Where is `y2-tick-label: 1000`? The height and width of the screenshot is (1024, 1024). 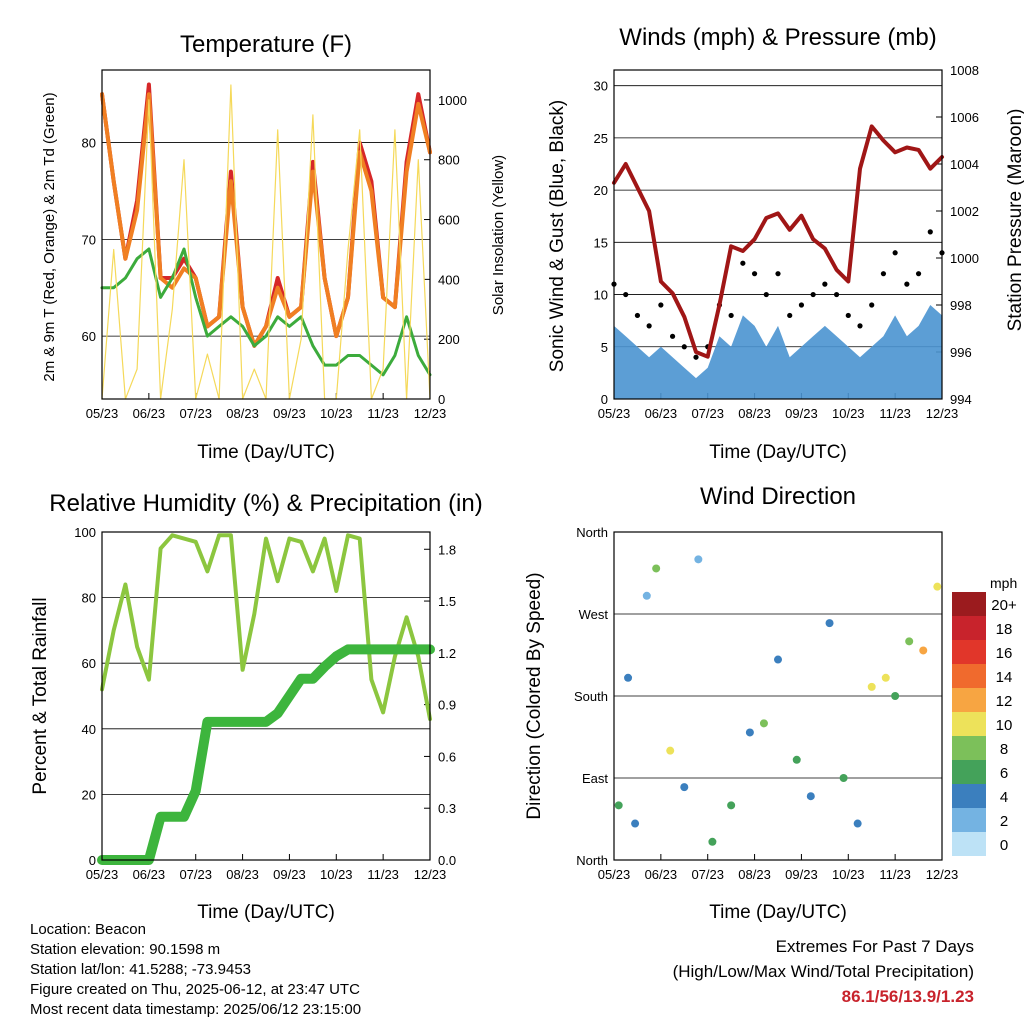
y2-tick-label: 1000 is located at coordinates (964, 258).